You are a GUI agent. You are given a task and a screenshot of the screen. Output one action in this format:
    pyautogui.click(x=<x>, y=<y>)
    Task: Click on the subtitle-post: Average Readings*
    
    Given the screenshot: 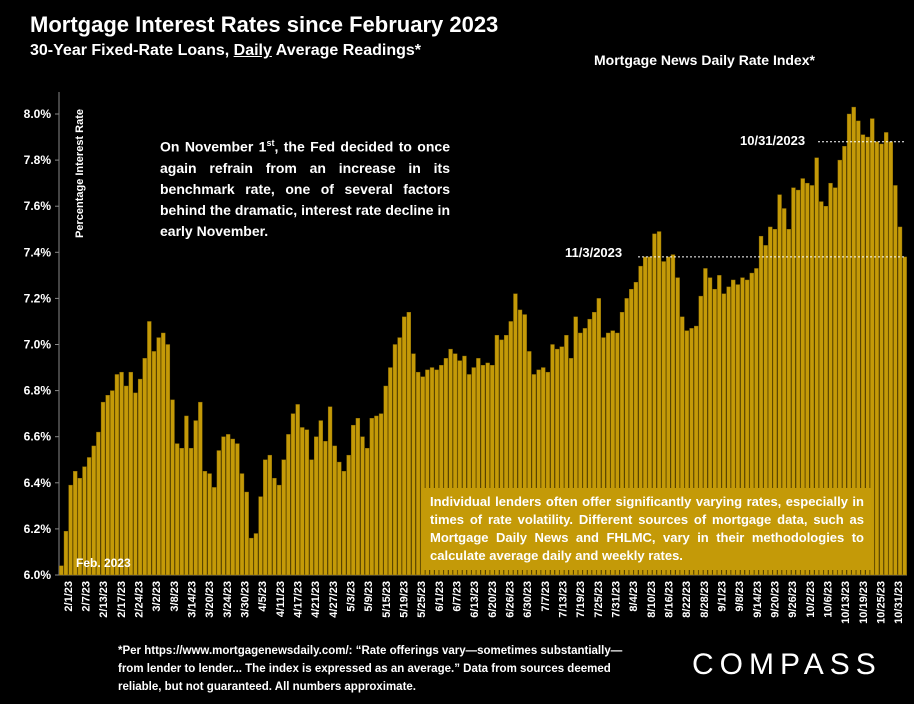 What is the action you would take?
    pyautogui.click(x=346, y=50)
    